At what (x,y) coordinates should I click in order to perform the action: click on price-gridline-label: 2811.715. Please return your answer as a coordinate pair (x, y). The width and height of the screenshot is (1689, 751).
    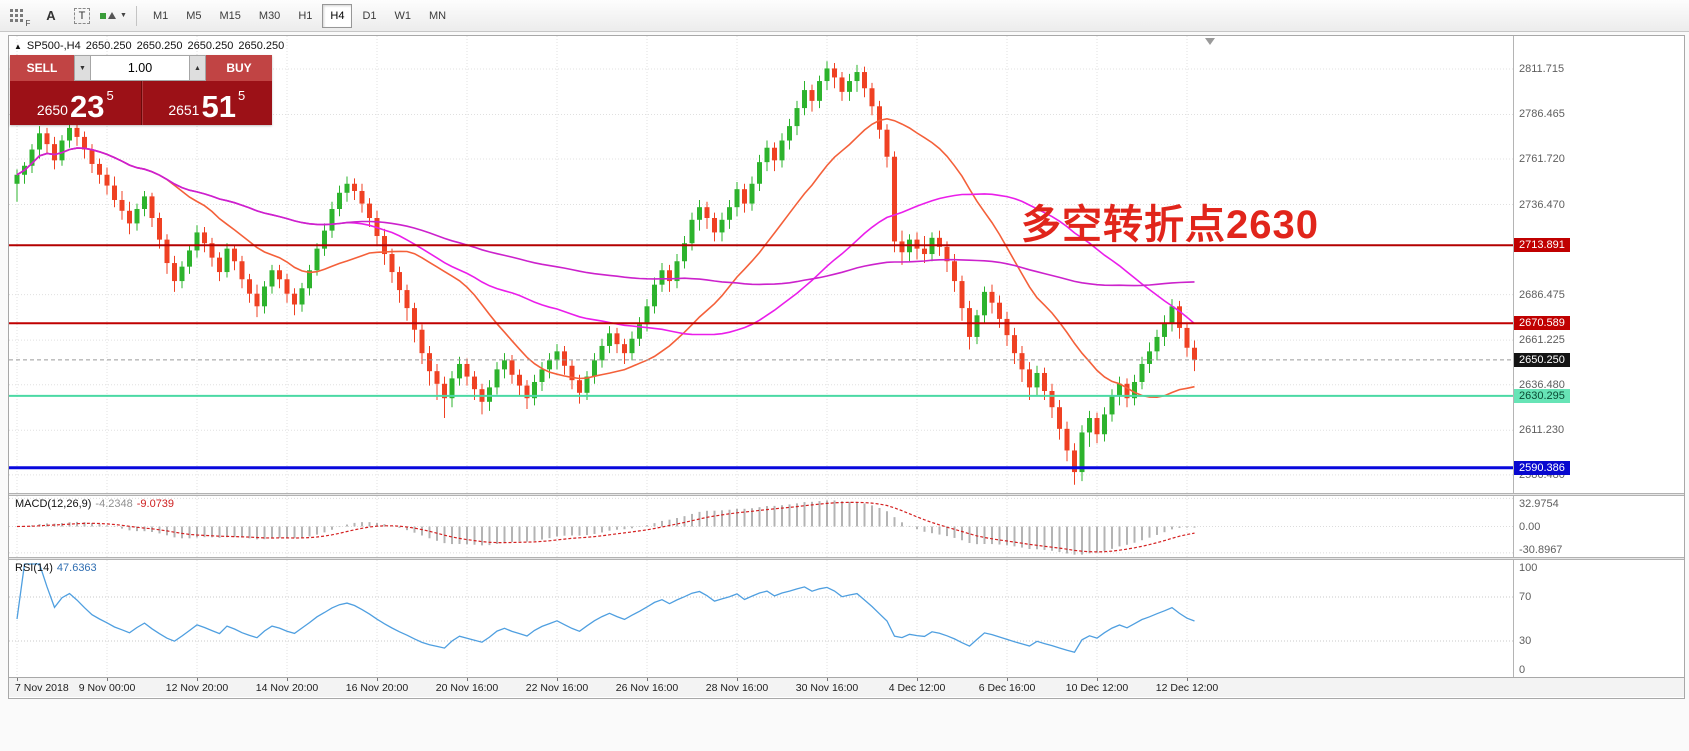
    Looking at the image, I should click on (1542, 68).